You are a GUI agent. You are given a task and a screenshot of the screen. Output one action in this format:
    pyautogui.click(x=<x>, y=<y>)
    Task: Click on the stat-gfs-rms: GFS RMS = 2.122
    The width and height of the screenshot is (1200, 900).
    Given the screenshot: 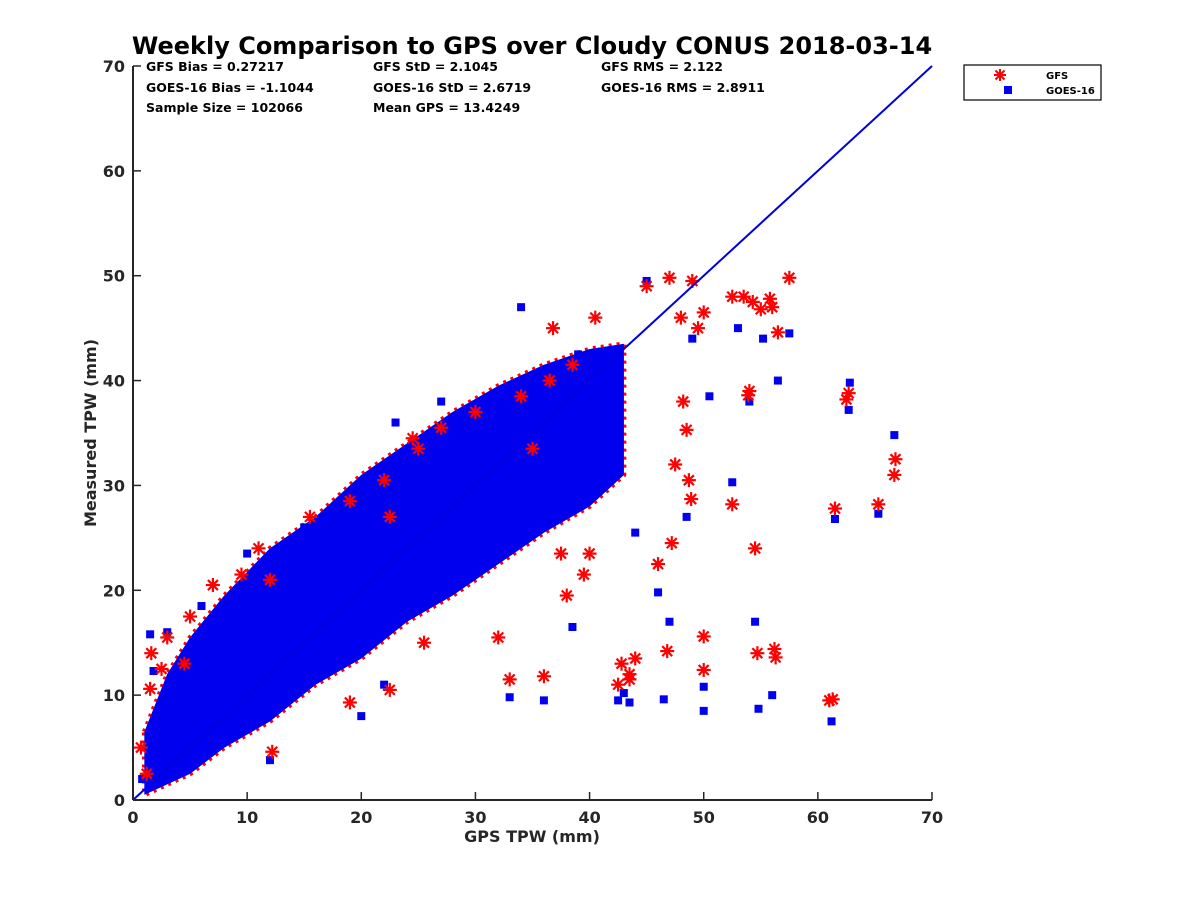 What is the action you would take?
    pyautogui.click(x=662, y=66)
    